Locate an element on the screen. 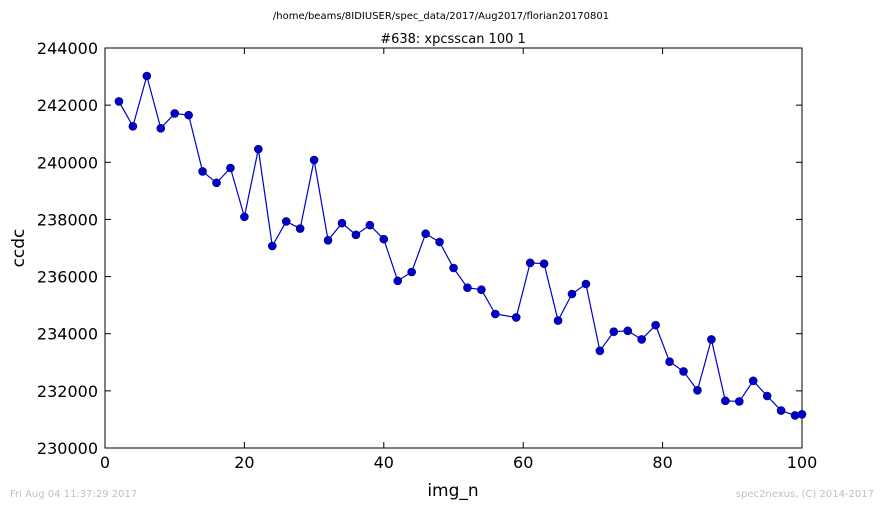  y-tick-label: 236000 is located at coordinates (67, 277).